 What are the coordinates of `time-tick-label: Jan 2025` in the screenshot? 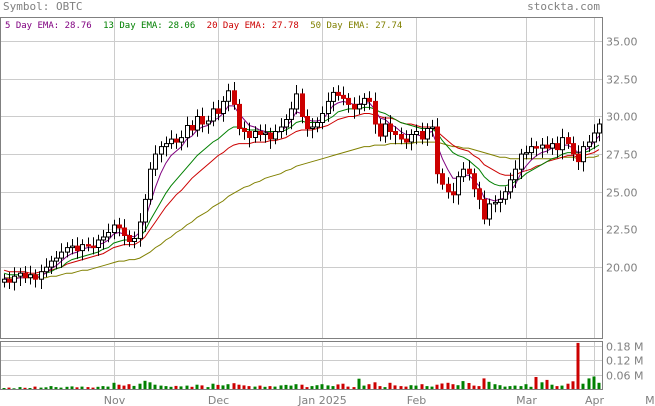 It's located at (321, 400).